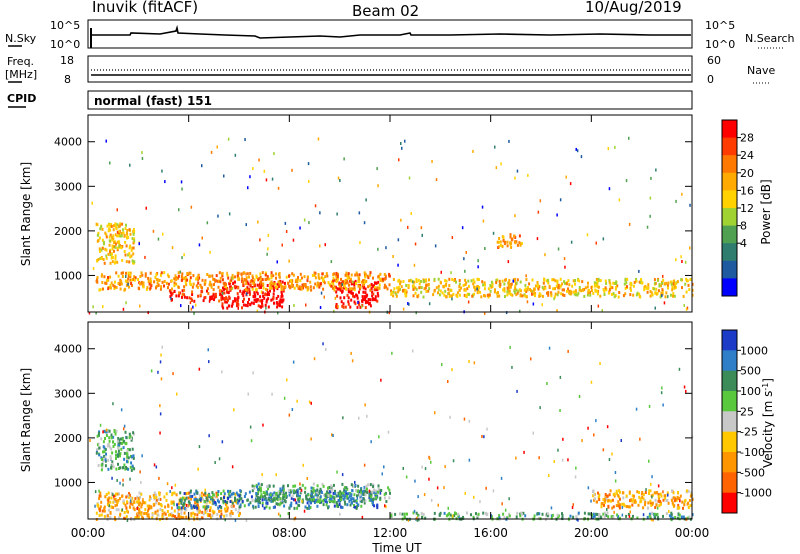  I want to click on colorbar-swatch, so click(729, 422).